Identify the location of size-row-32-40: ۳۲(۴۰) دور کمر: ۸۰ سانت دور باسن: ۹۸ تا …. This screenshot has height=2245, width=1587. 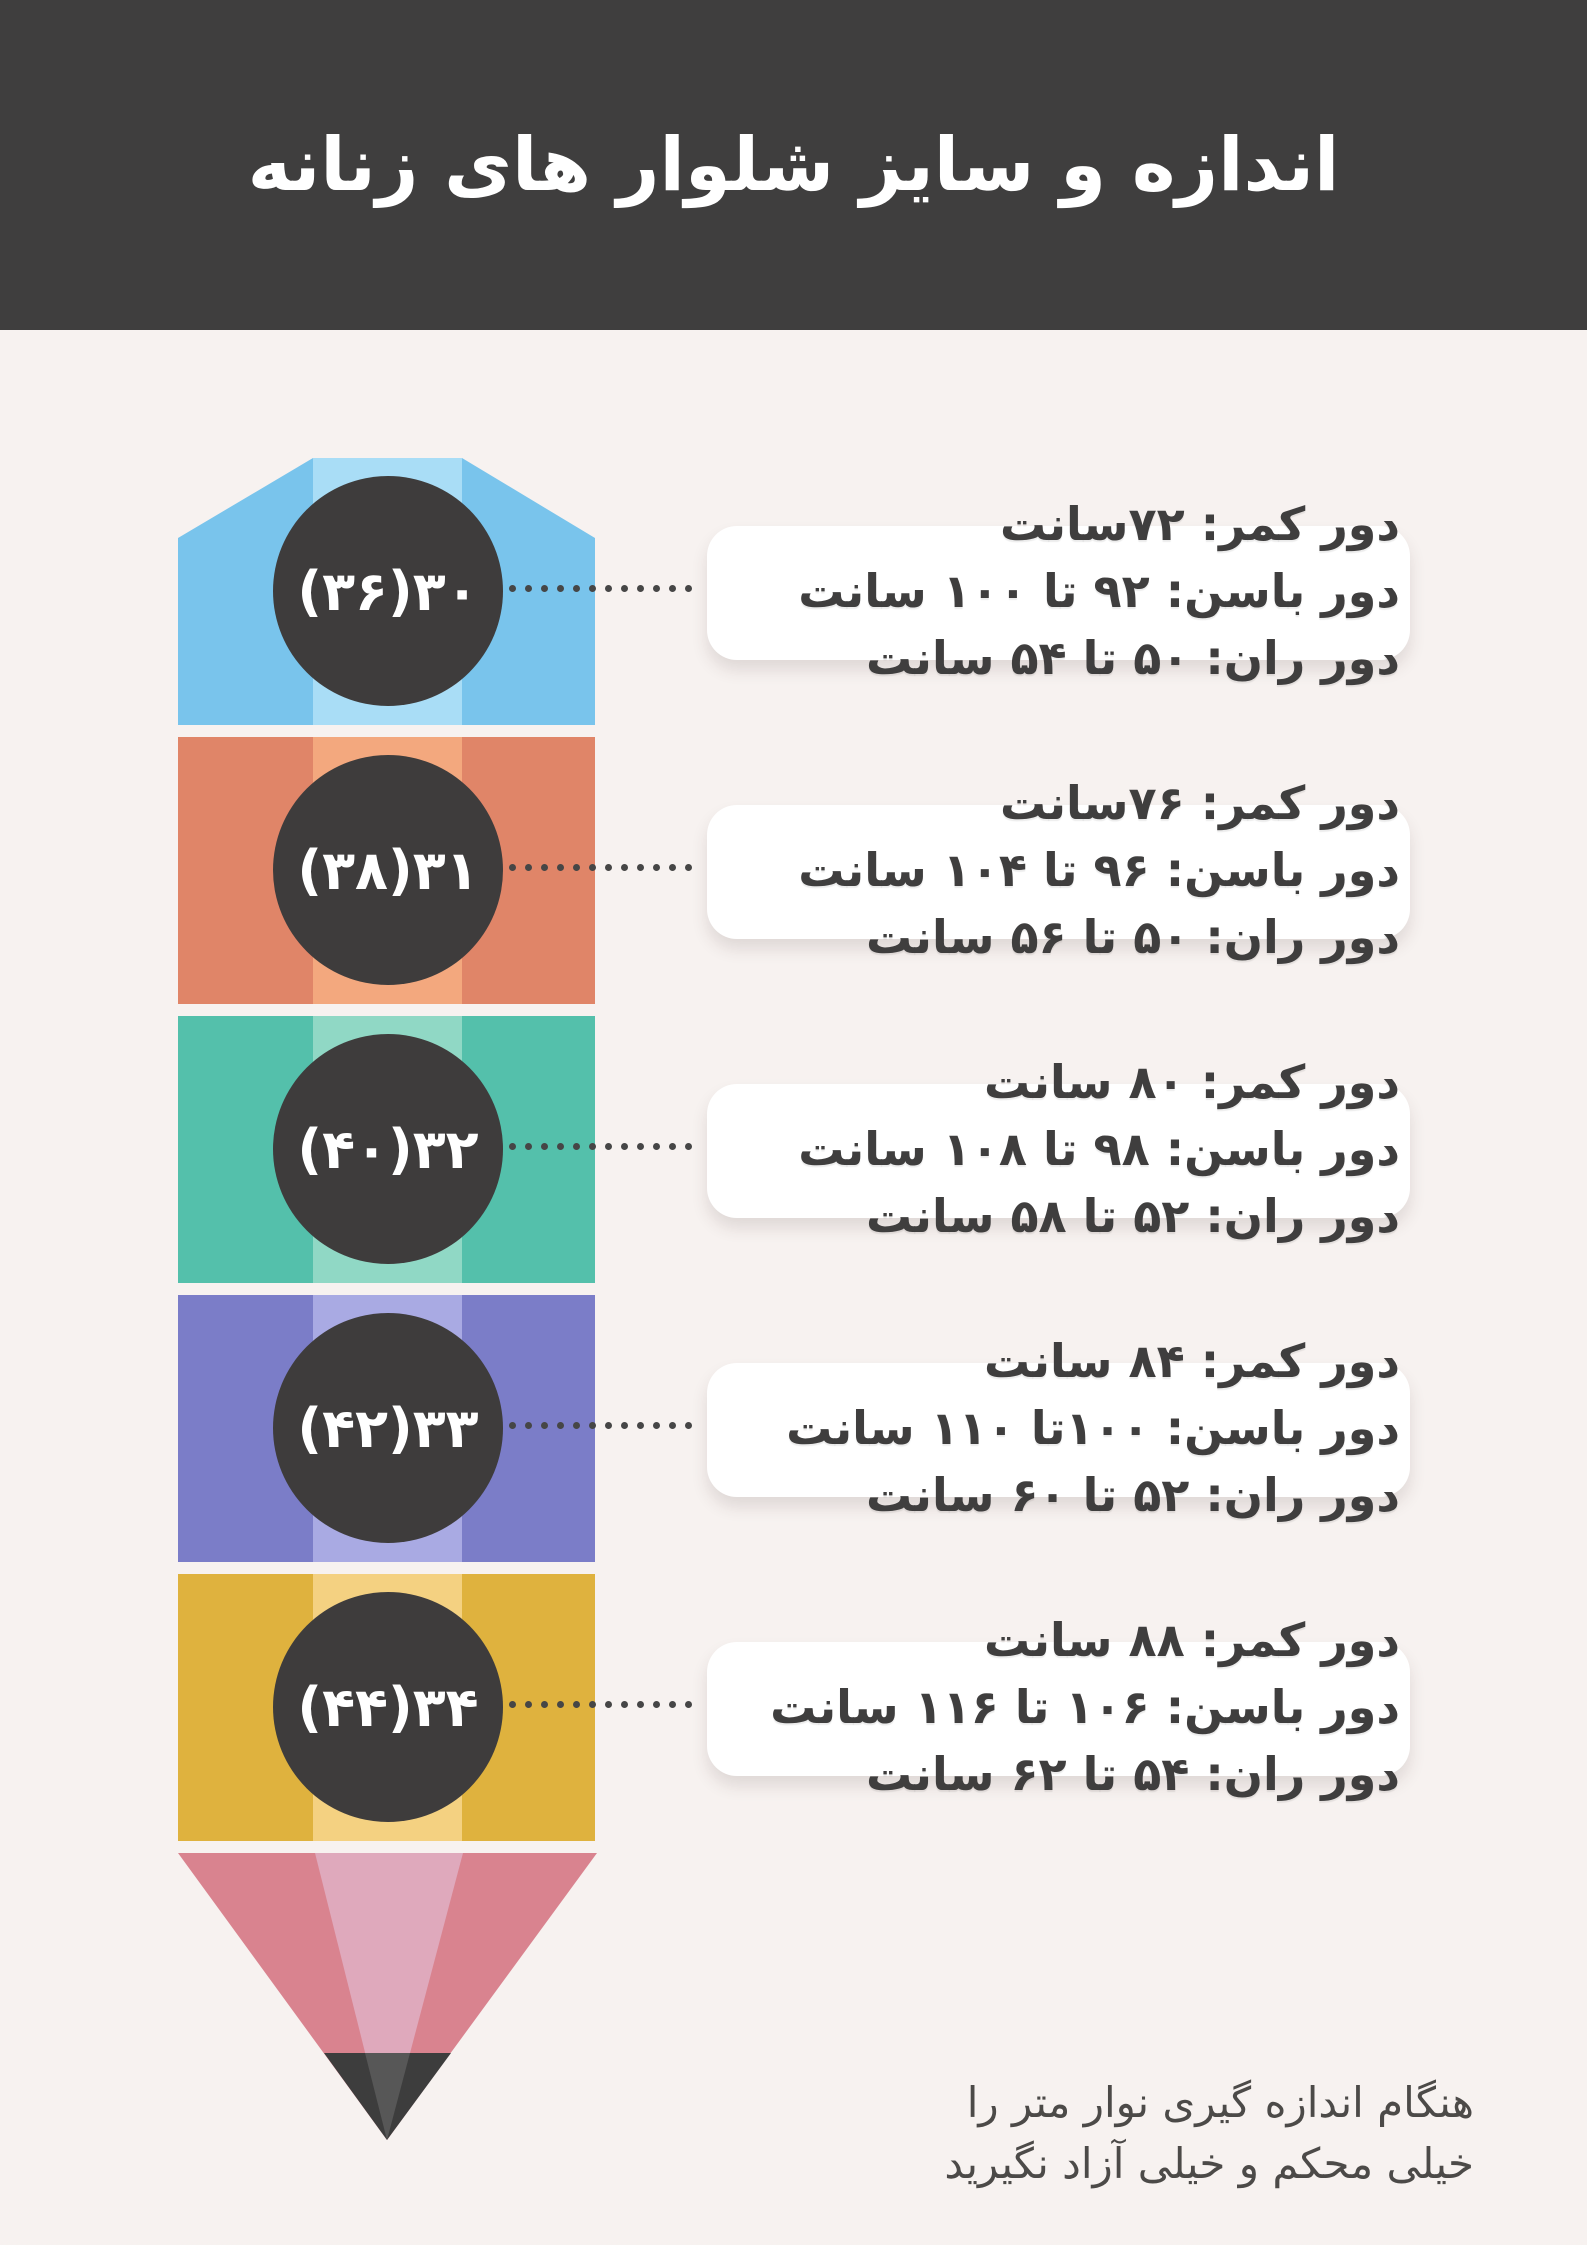
(793, 1149).